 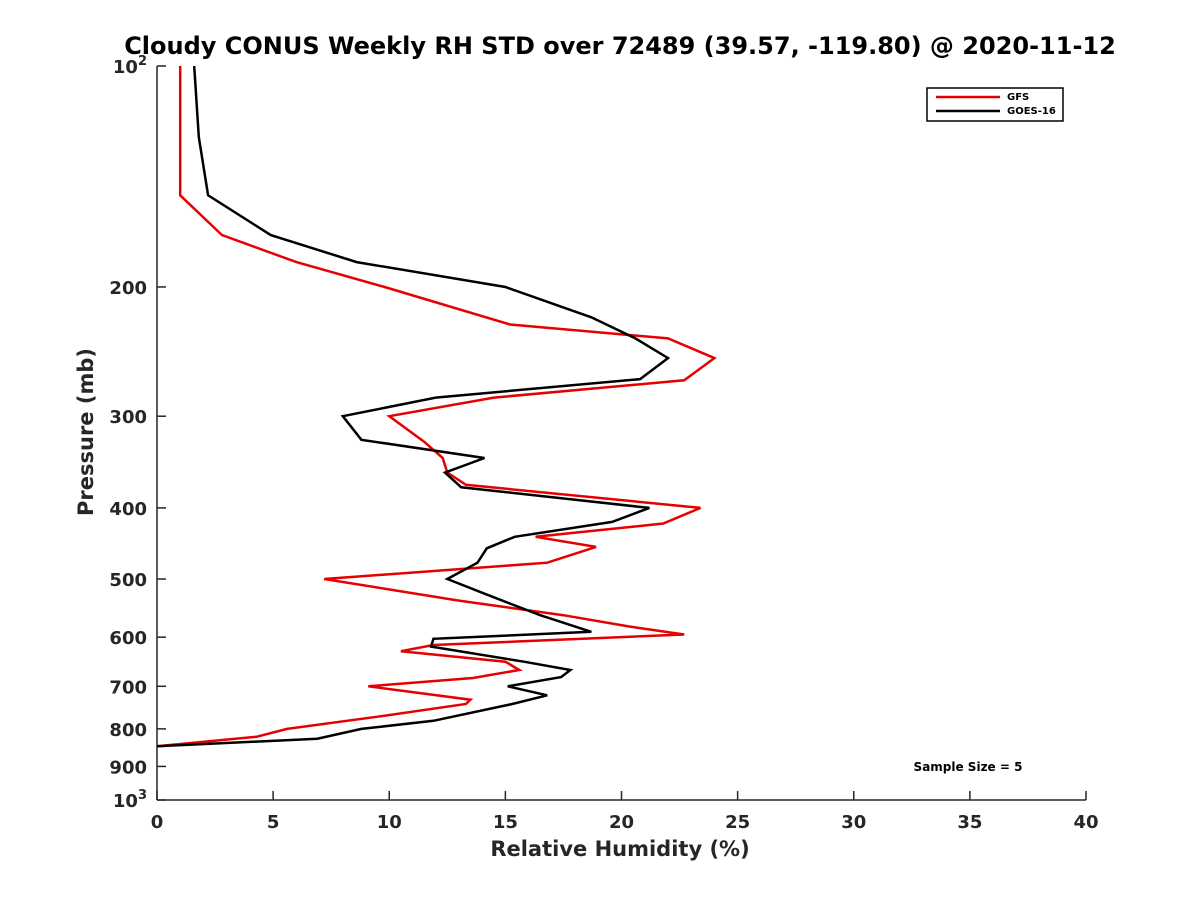 What do you see at coordinates (737, 822) in the screenshot?
I see `x-tick-label: 25` at bounding box center [737, 822].